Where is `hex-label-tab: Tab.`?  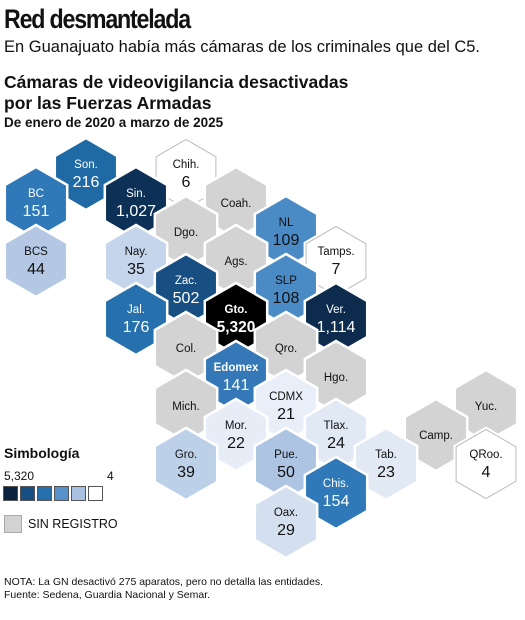 hex-label-tab: Tab. is located at coordinates (386, 455).